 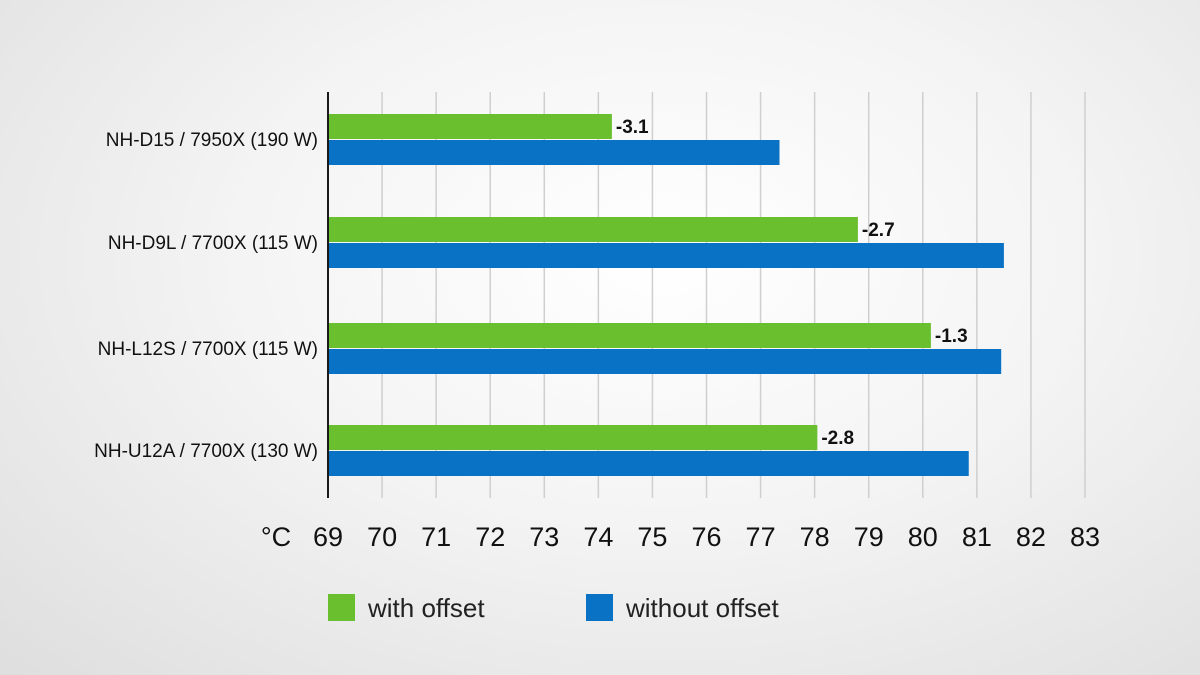 I want to click on tick-label-82: 82, so click(x=1031, y=537).